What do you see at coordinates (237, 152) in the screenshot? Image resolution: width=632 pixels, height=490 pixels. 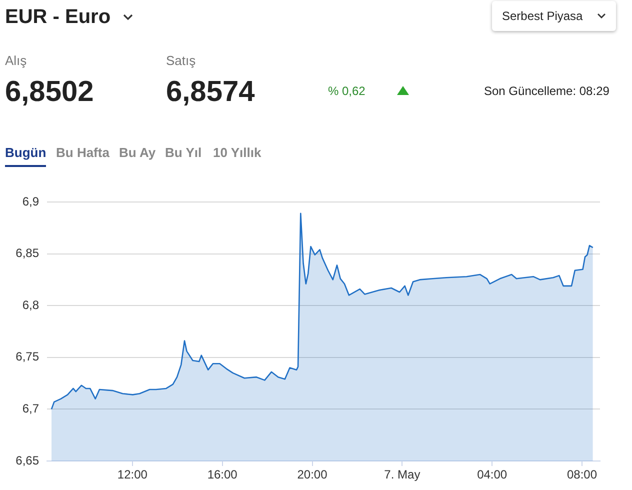 I see `text: 10 Yıllık` at bounding box center [237, 152].